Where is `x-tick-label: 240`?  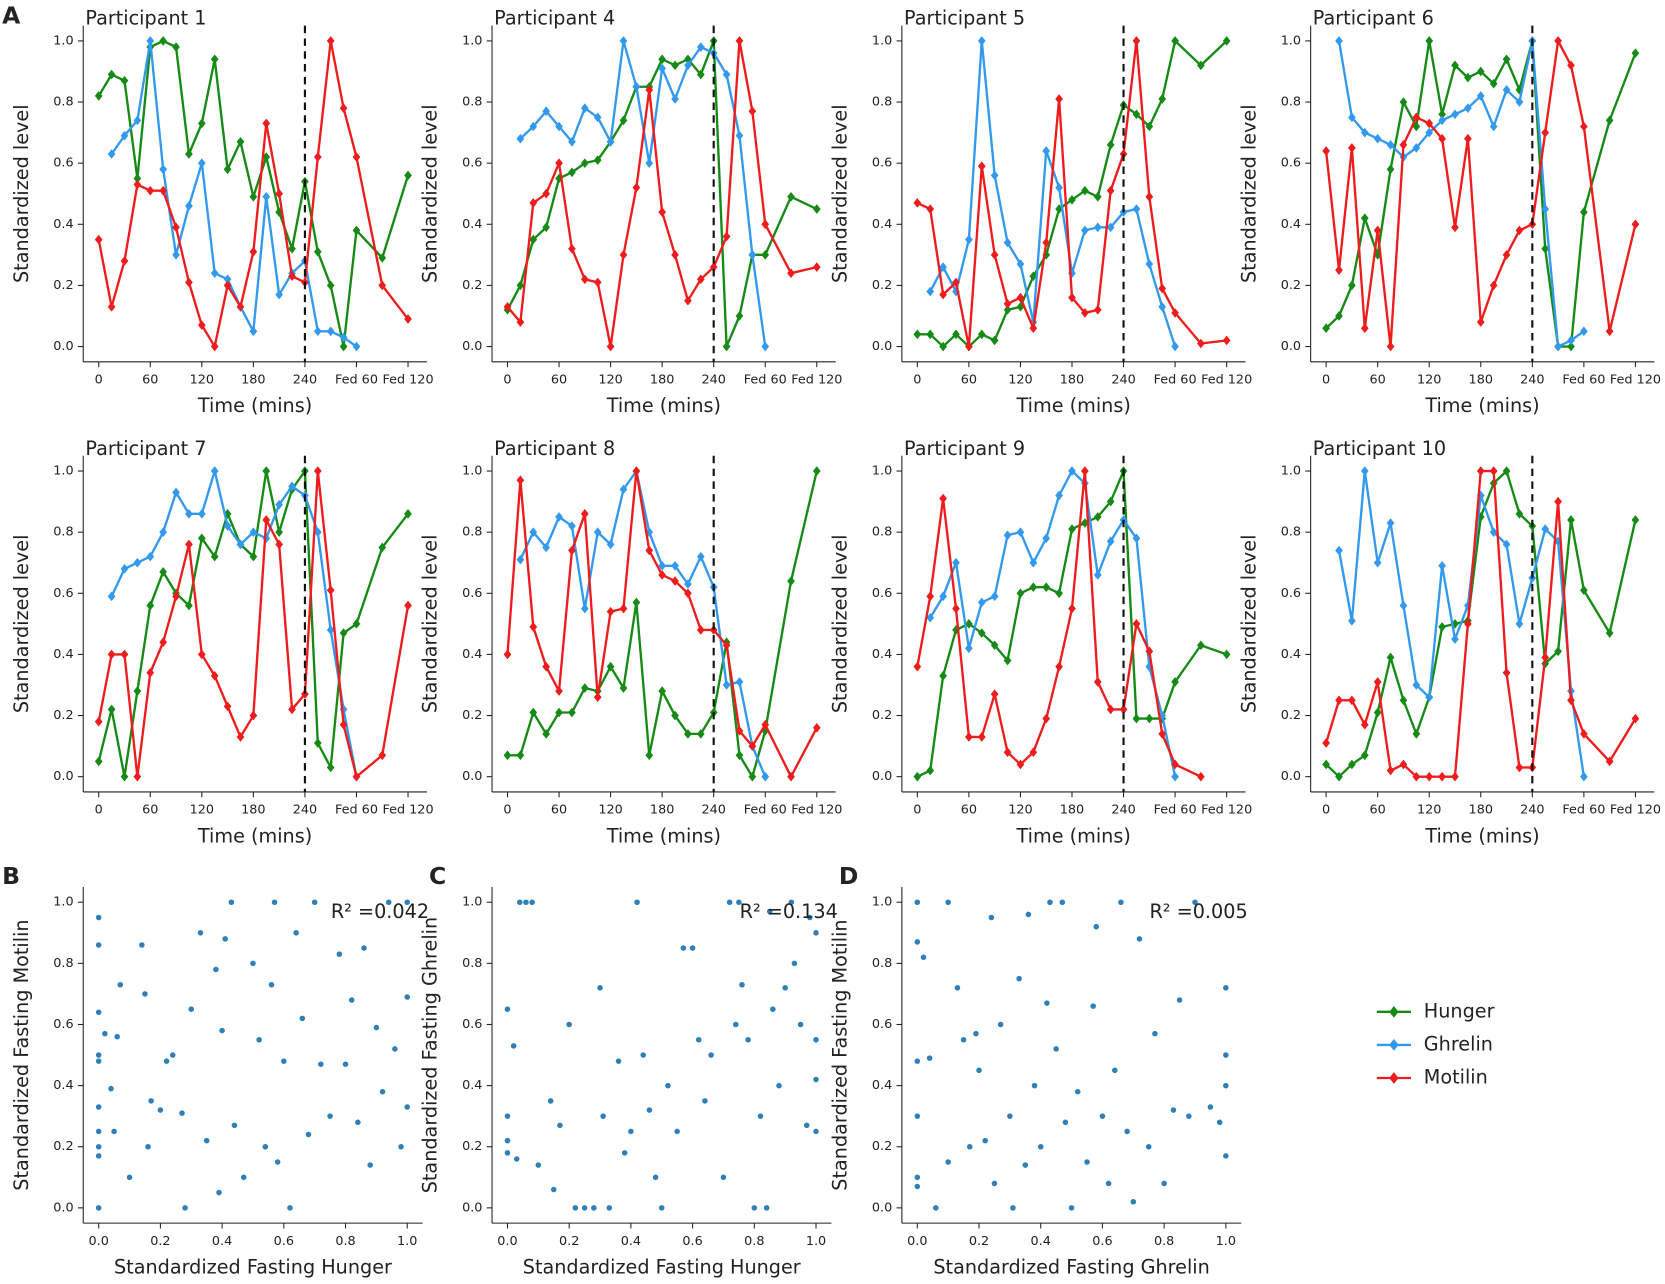
x-tick-label: 240 is located at coordinates (1123, 810).